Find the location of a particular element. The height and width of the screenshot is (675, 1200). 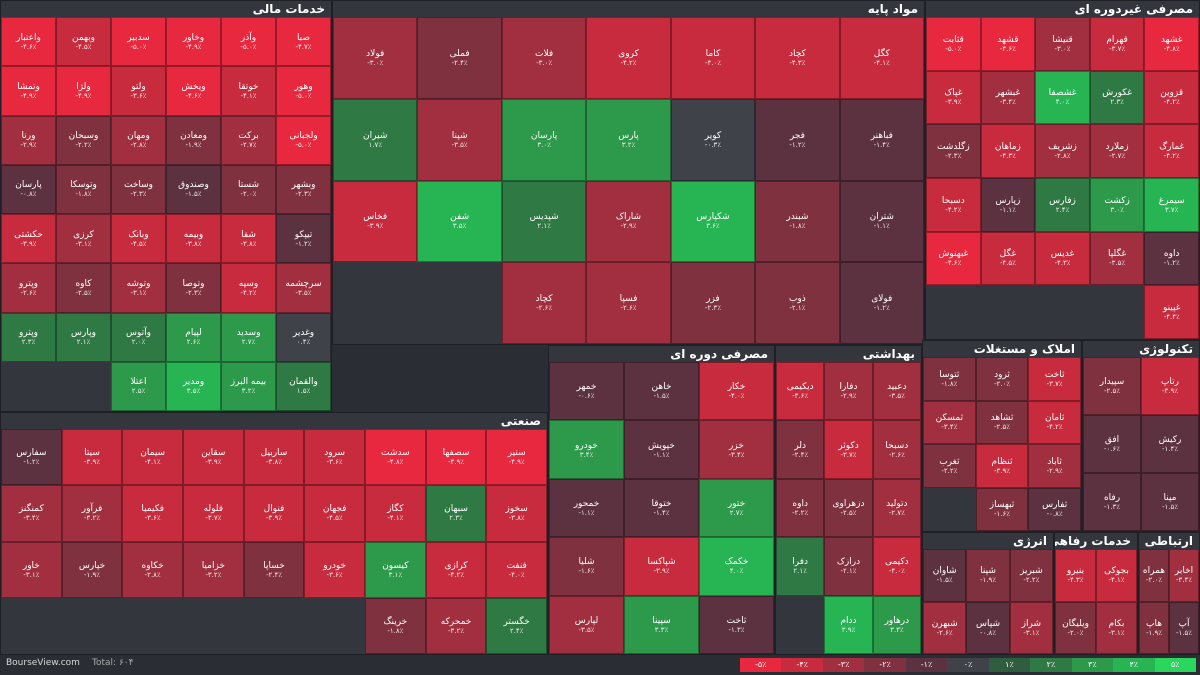

stock-tile: کرزی -۳.۱٪ is located at coordinates (83, 239).